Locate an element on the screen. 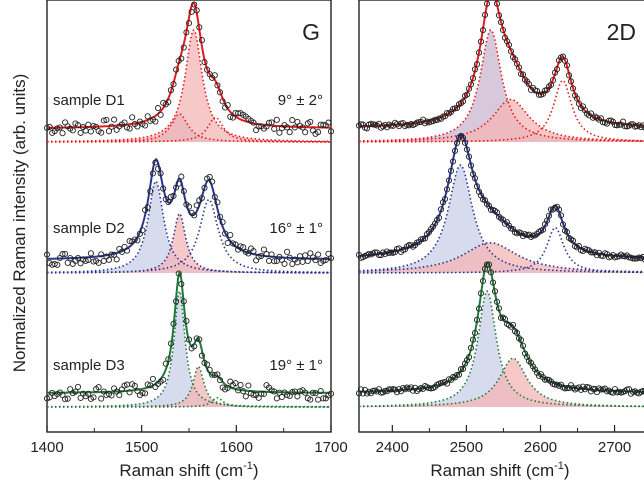 The height and width of the screenshot is (492, 644). y-axis-title: Normalized Raman intensity (arb. units) is located at coordinates (19, 223).